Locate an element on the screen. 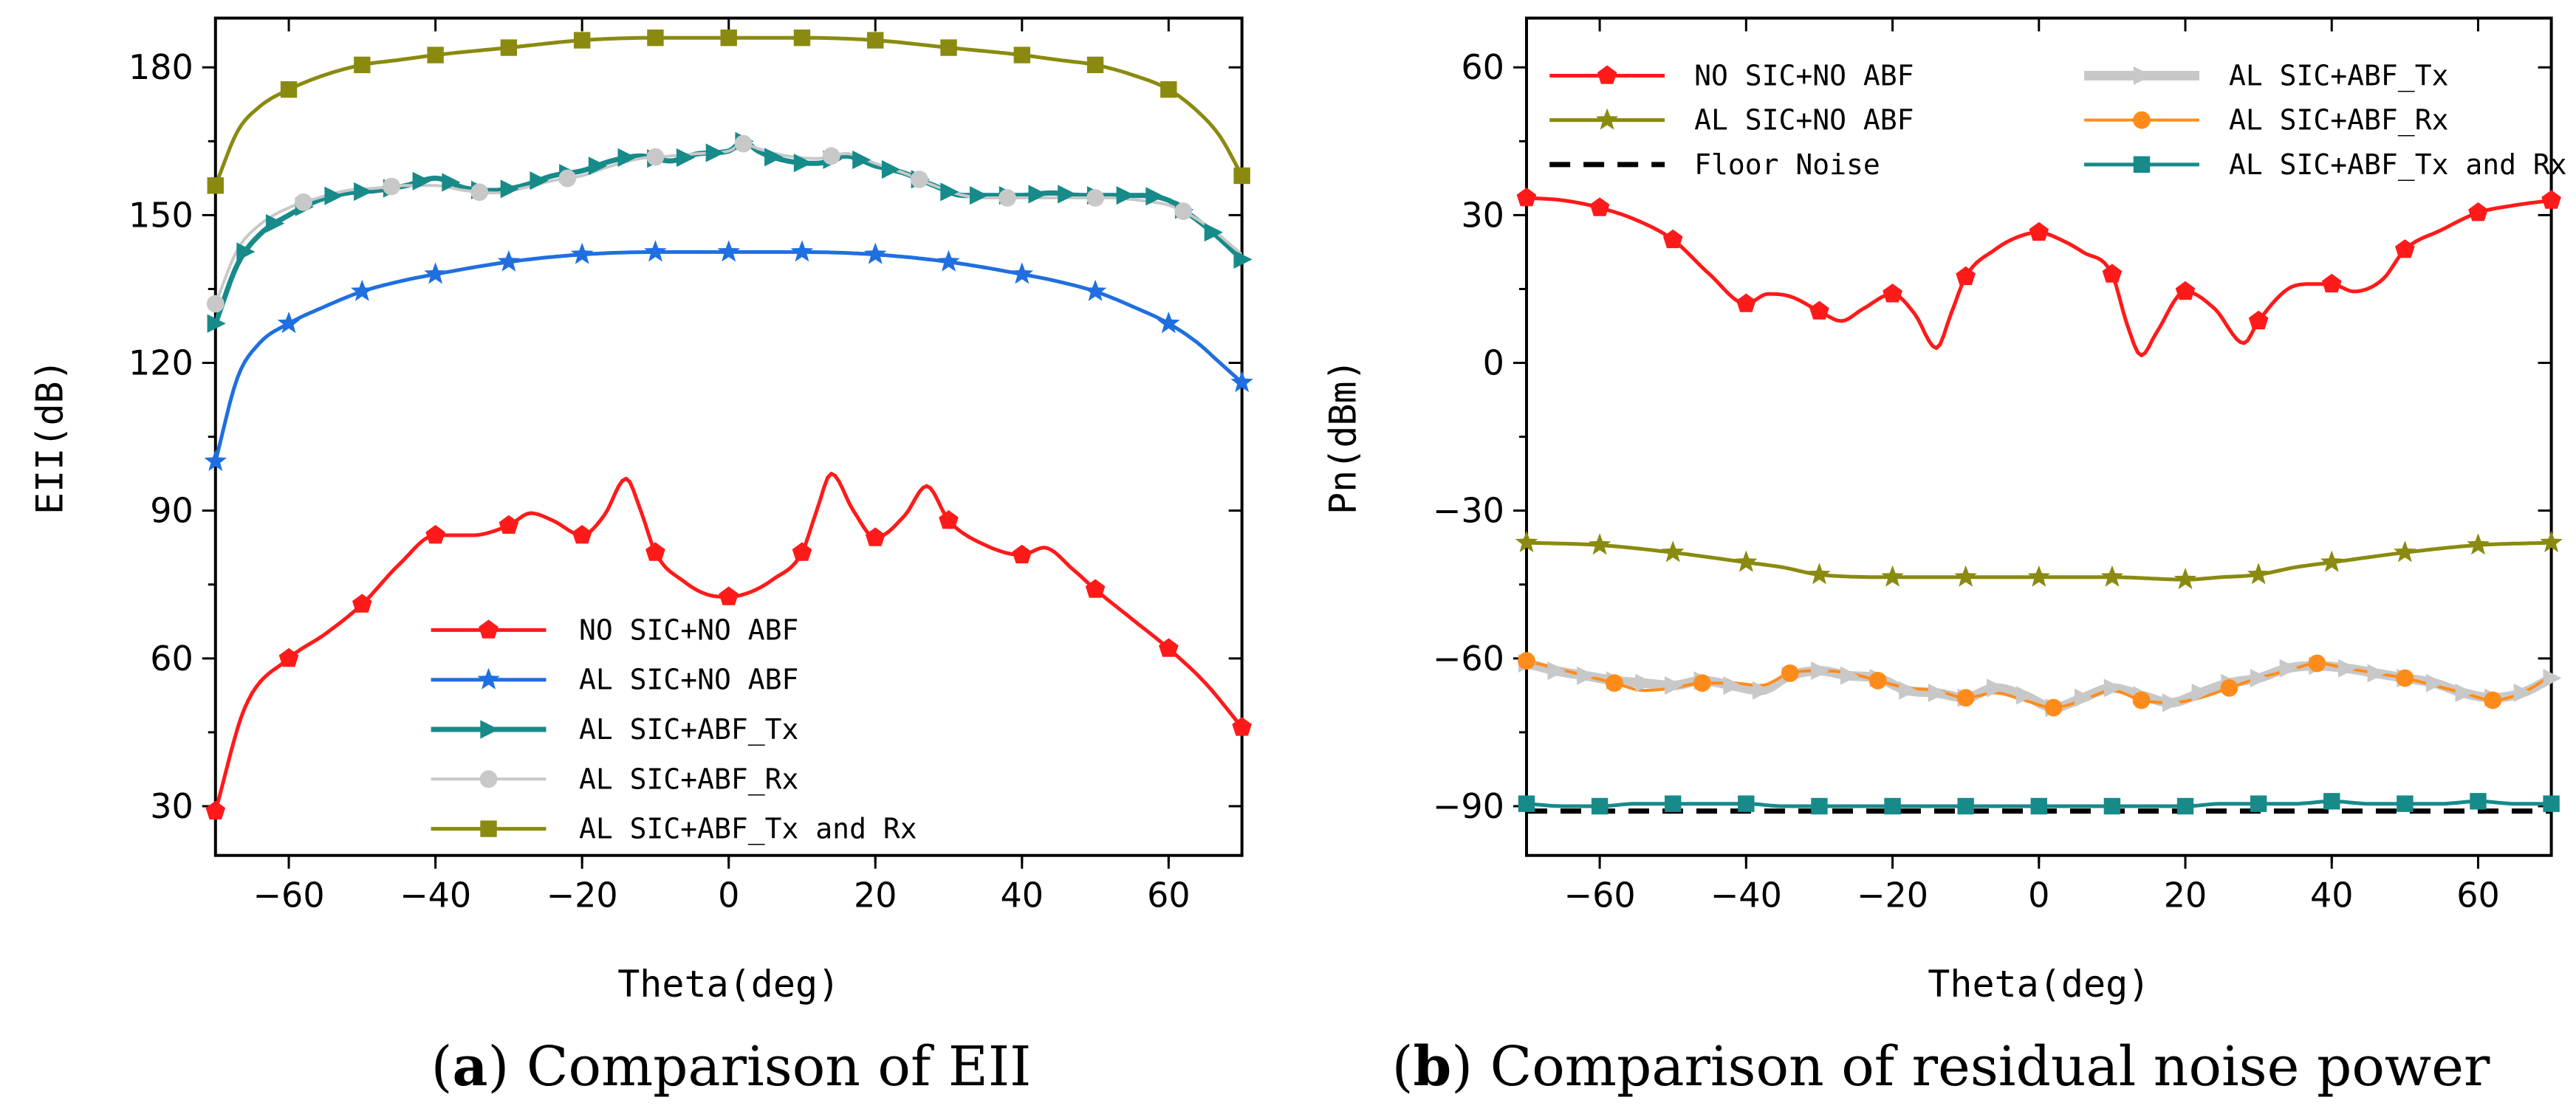 The height and width of the screenshot is (1117, 2576). y-tick-label: 30 is located at coordinates (171, 806).